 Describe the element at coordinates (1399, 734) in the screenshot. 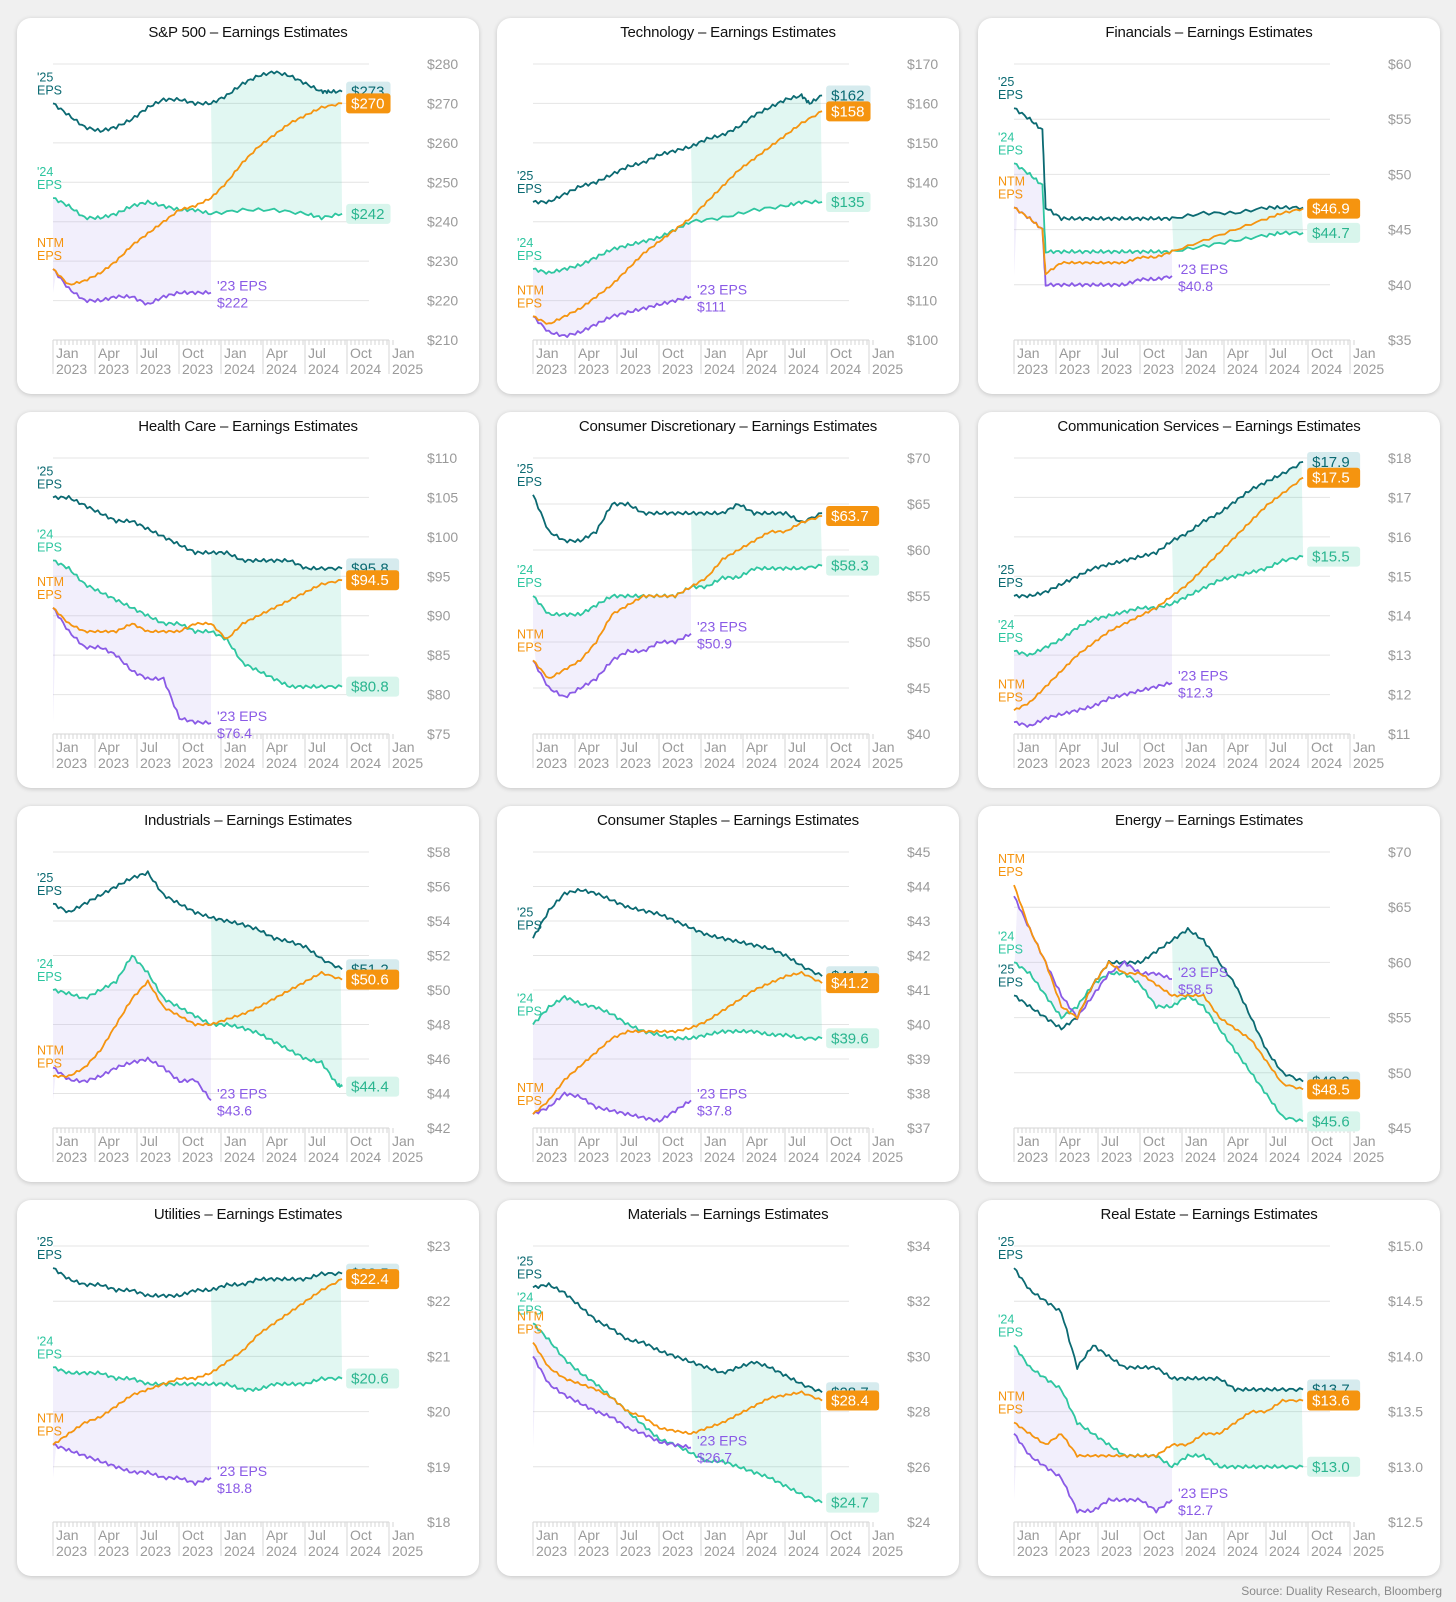

I see `y-tick-label: $11` at that location.